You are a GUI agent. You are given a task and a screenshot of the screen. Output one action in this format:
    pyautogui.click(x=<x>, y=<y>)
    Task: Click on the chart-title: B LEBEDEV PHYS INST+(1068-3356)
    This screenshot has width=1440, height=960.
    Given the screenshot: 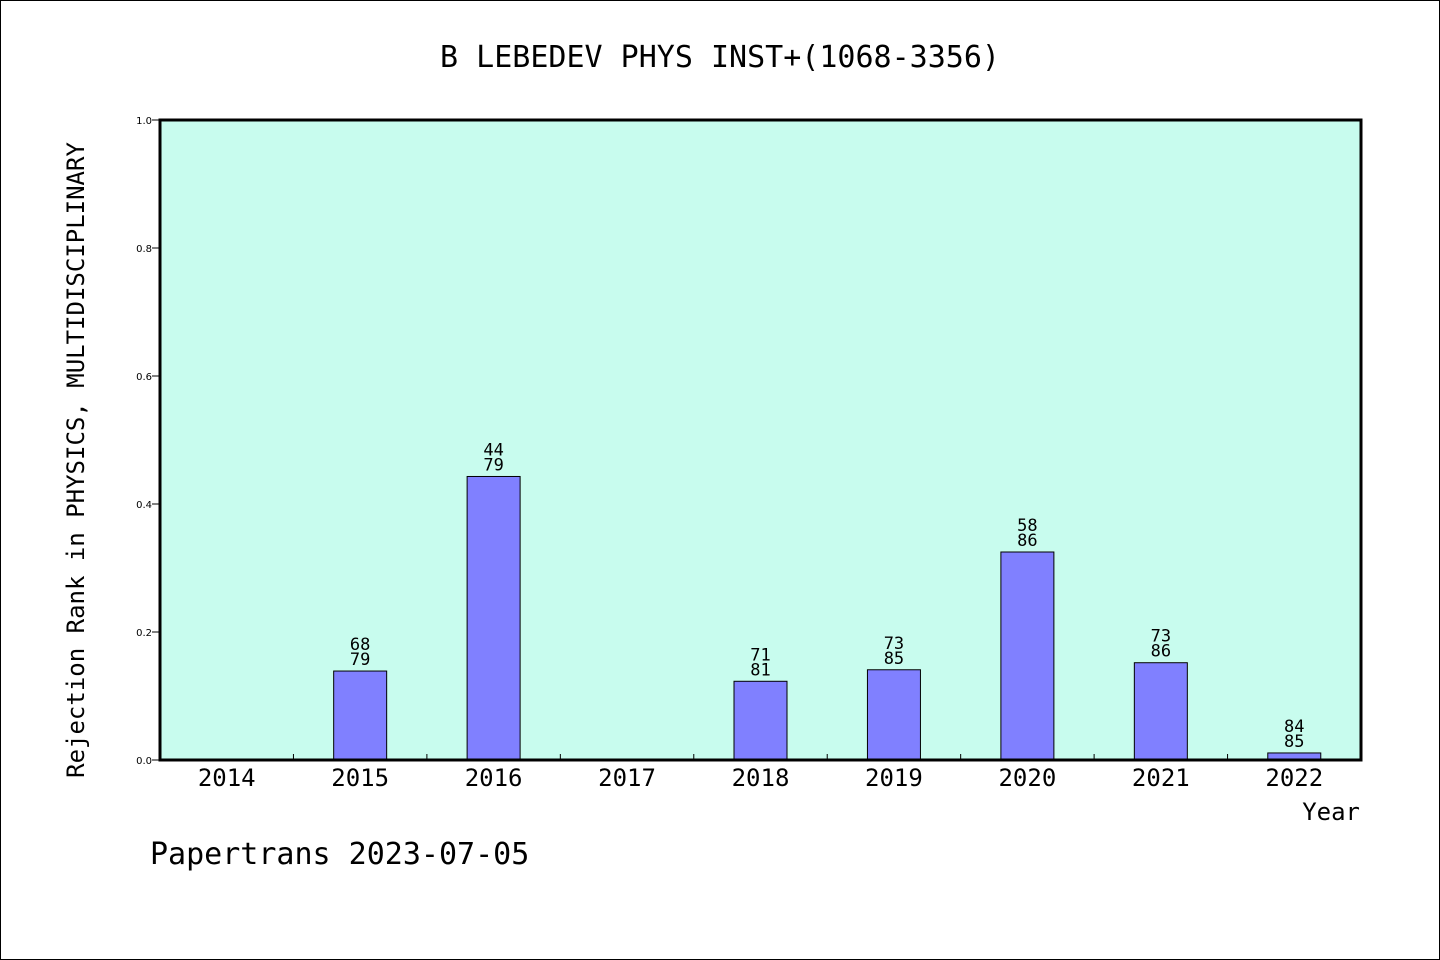 What is the action you would take?
    pyautogui.click(x=720, y=57)
    